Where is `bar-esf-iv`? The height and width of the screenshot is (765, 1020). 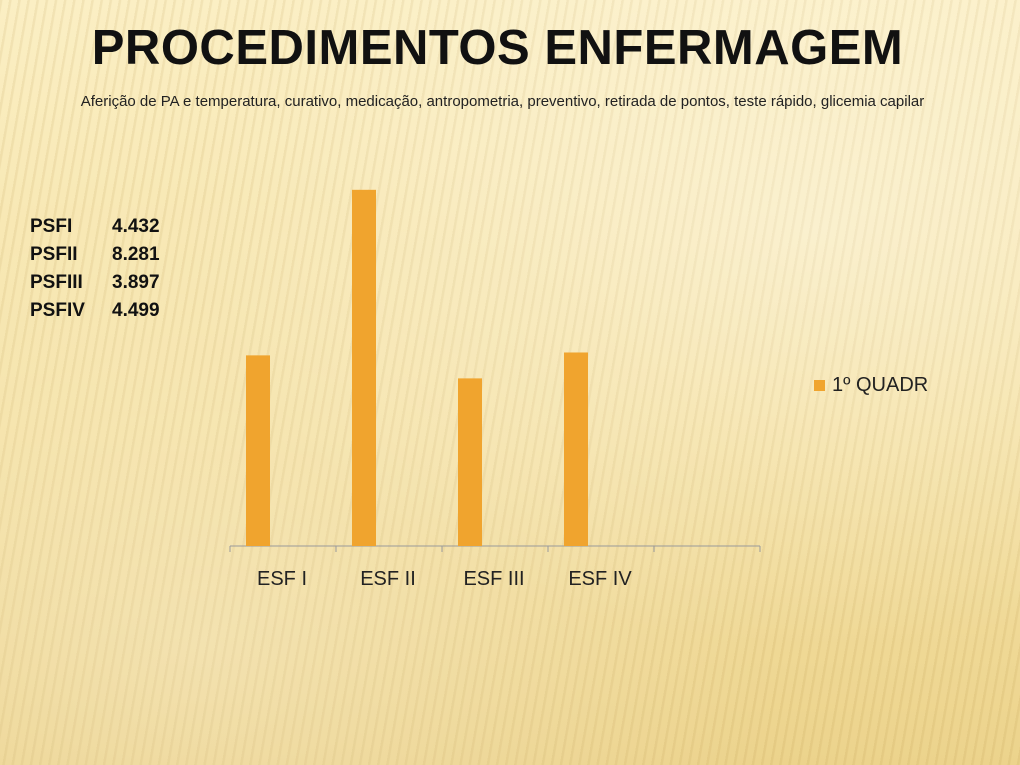
bar-esf-iv is located at coordinates (576, 449).